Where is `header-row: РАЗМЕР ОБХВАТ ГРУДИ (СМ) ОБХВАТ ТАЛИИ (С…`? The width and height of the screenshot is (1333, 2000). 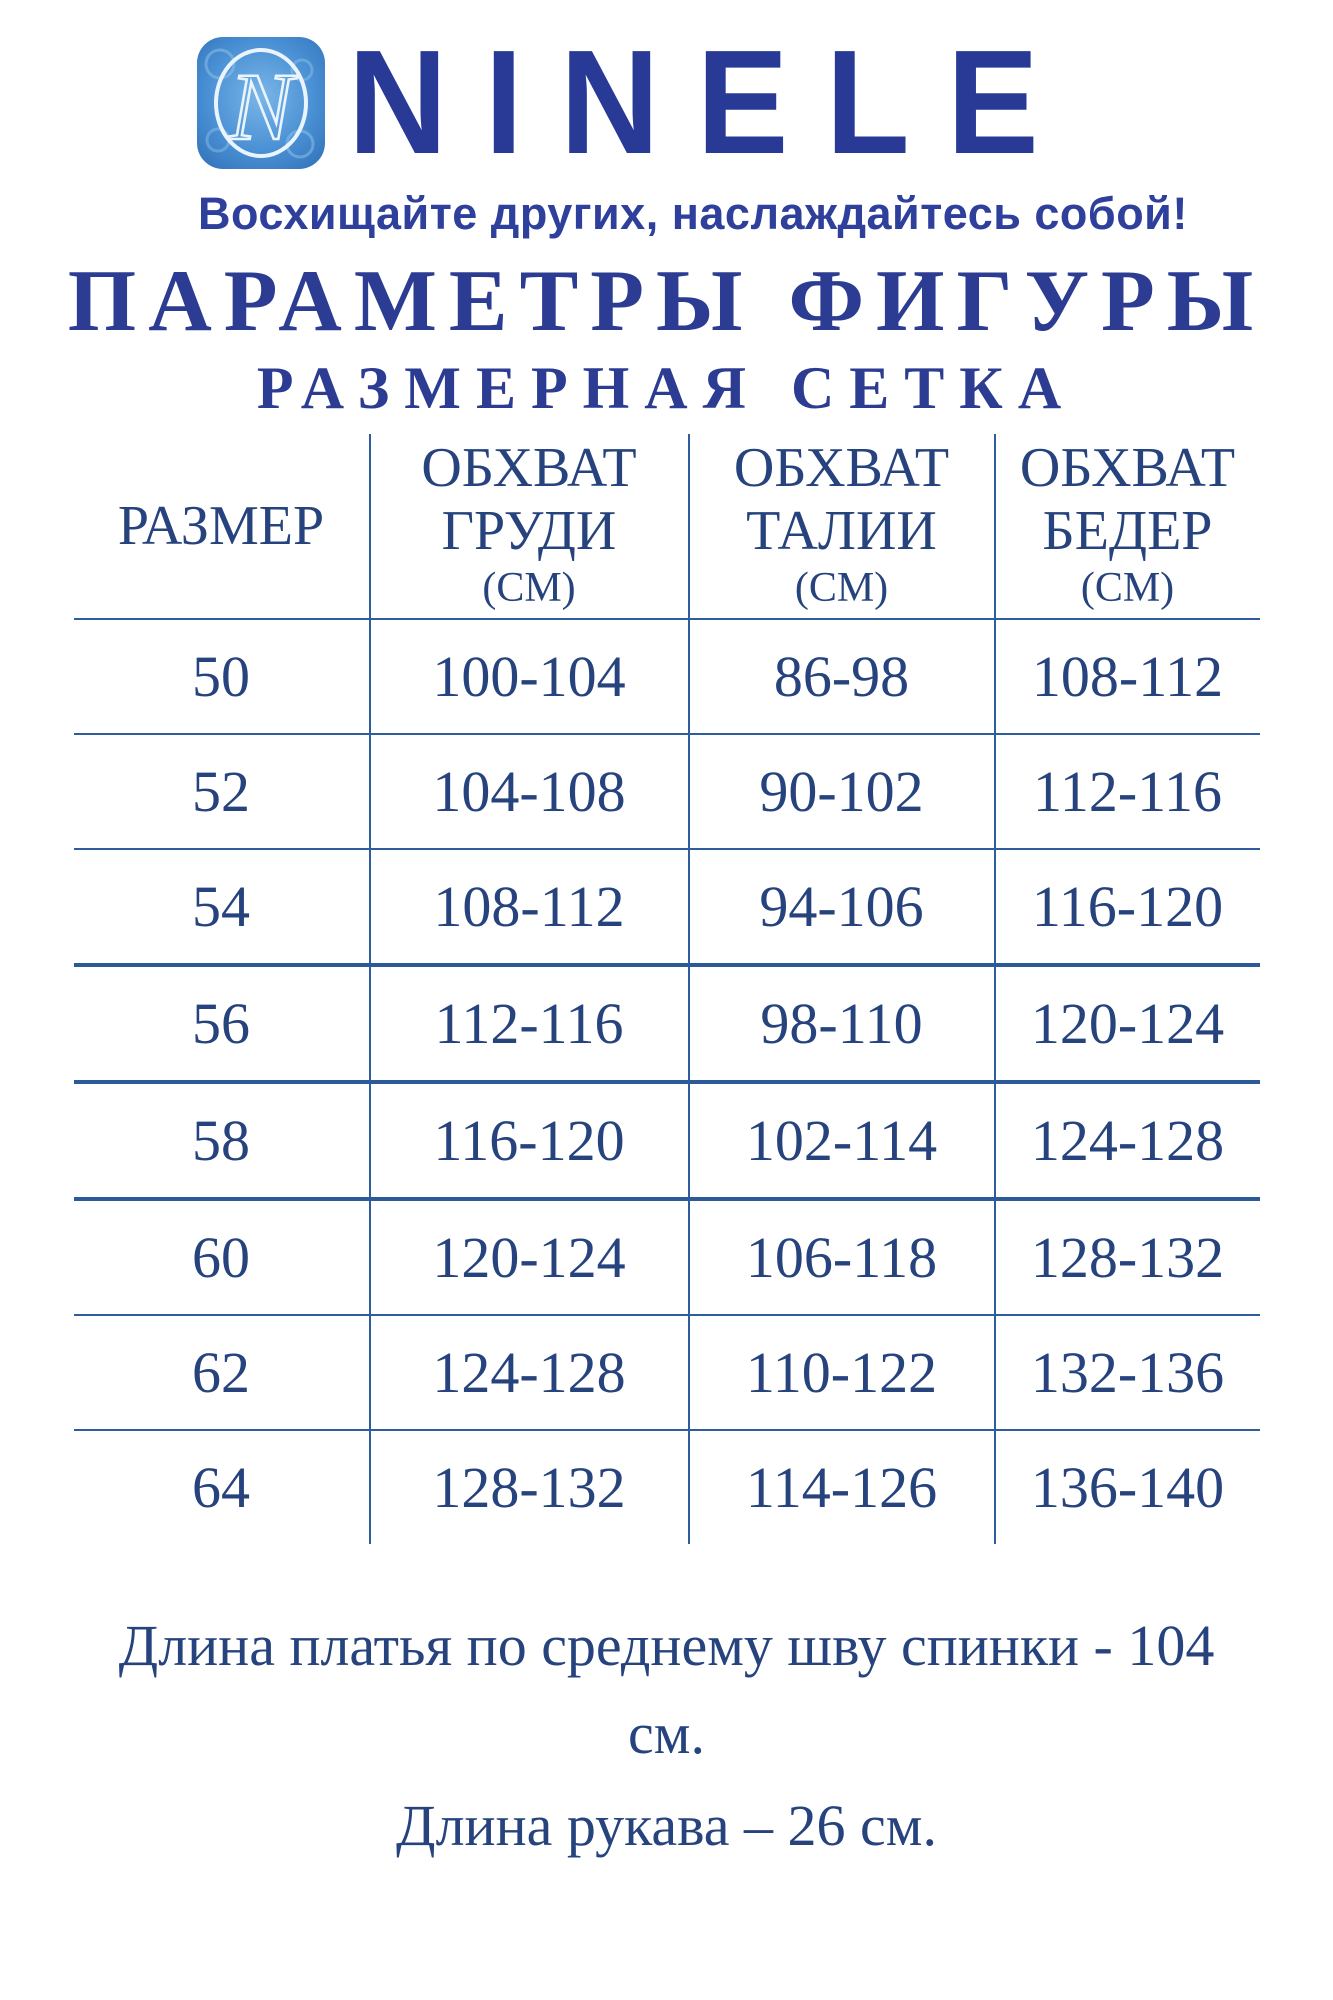 header-row: РАЗМЕР ОБХВАТ ГРУДИ (СМ) ОБХВАТ ТАЛИИ (С… is located at coordinates (666, 527).